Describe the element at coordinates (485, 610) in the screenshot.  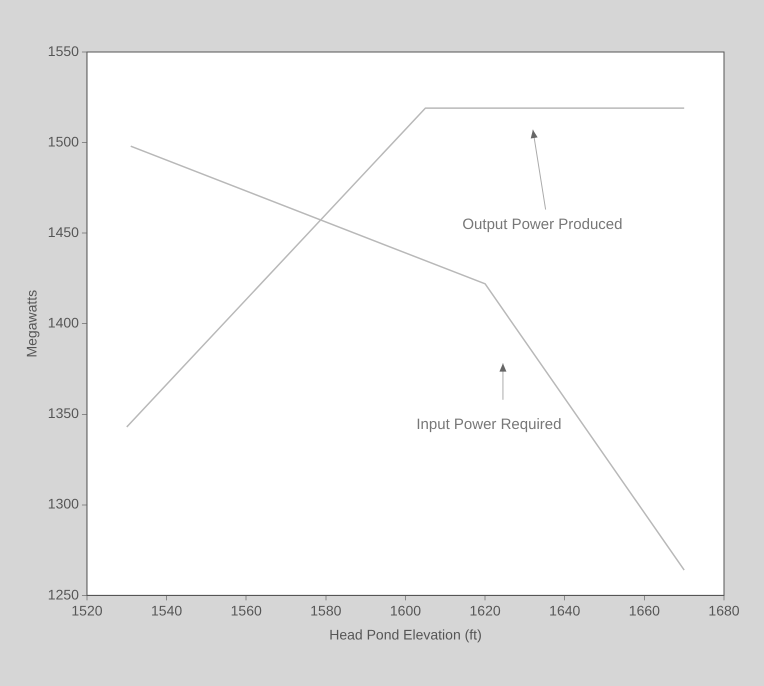
I see `x-tick-label: 1620` at that location.